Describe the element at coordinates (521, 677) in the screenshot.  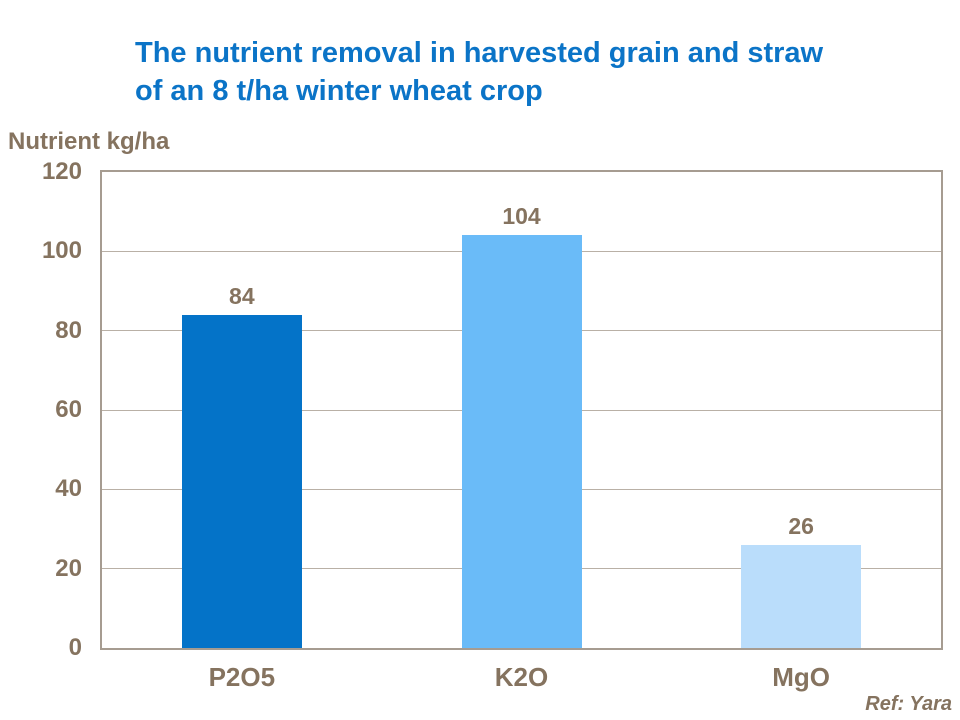
I see `category-label-K2O: K2O` at that location.